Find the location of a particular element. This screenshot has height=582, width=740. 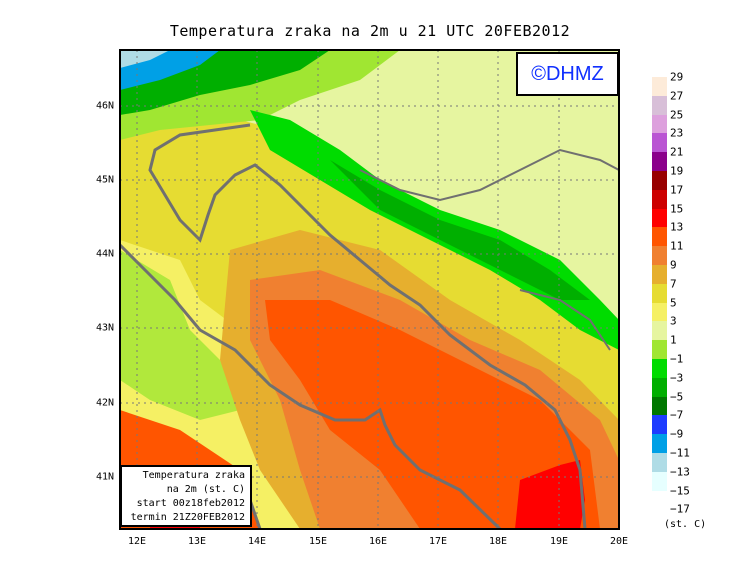

legend-label: 15 is located at coordinates (677, 209).